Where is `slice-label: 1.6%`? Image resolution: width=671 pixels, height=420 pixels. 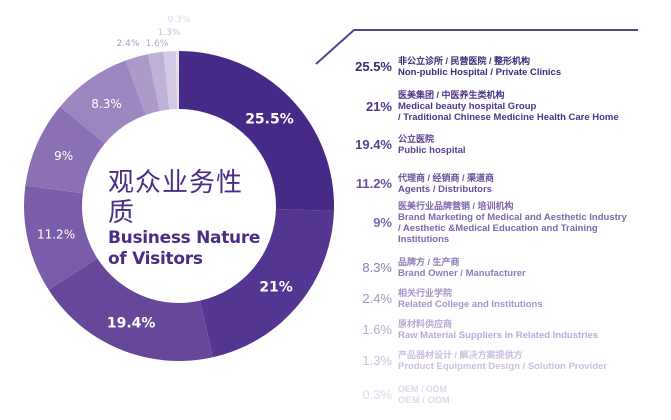 slice-label: 1.6% is located at coordinates (157, 44).